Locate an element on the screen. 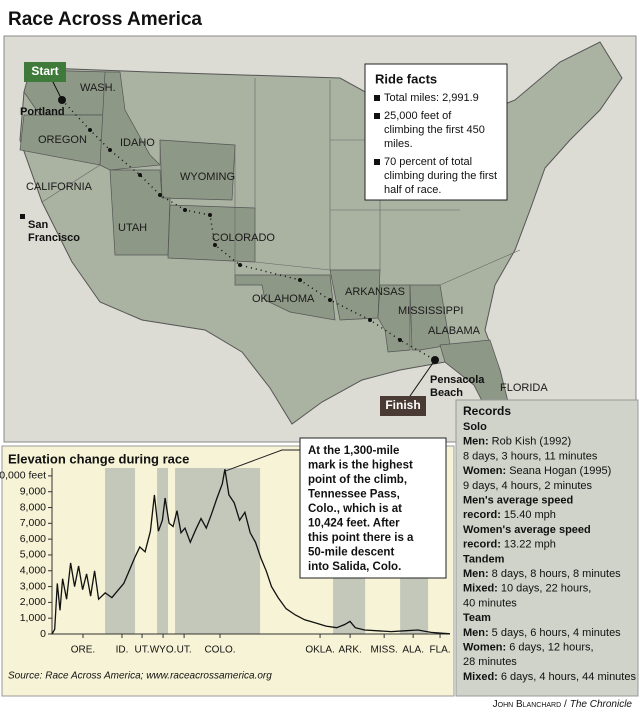 The width and height of the screenshot is (640, 712). record-line: Tandem is located at coordinates (484, 559).